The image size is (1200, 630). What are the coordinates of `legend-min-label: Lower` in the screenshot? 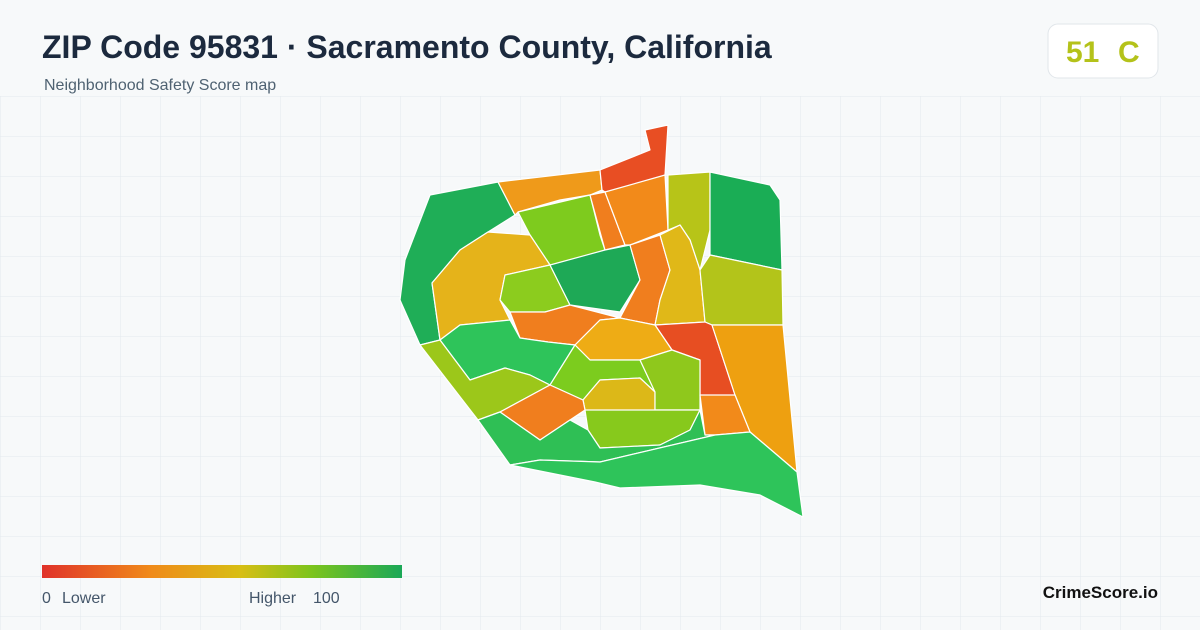 It's located at (84, 598).